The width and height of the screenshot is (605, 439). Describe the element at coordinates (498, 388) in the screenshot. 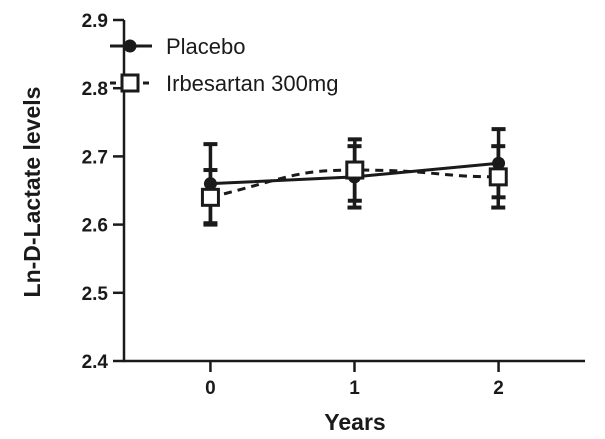

I see `x-tick-label-2: 2` at that location.